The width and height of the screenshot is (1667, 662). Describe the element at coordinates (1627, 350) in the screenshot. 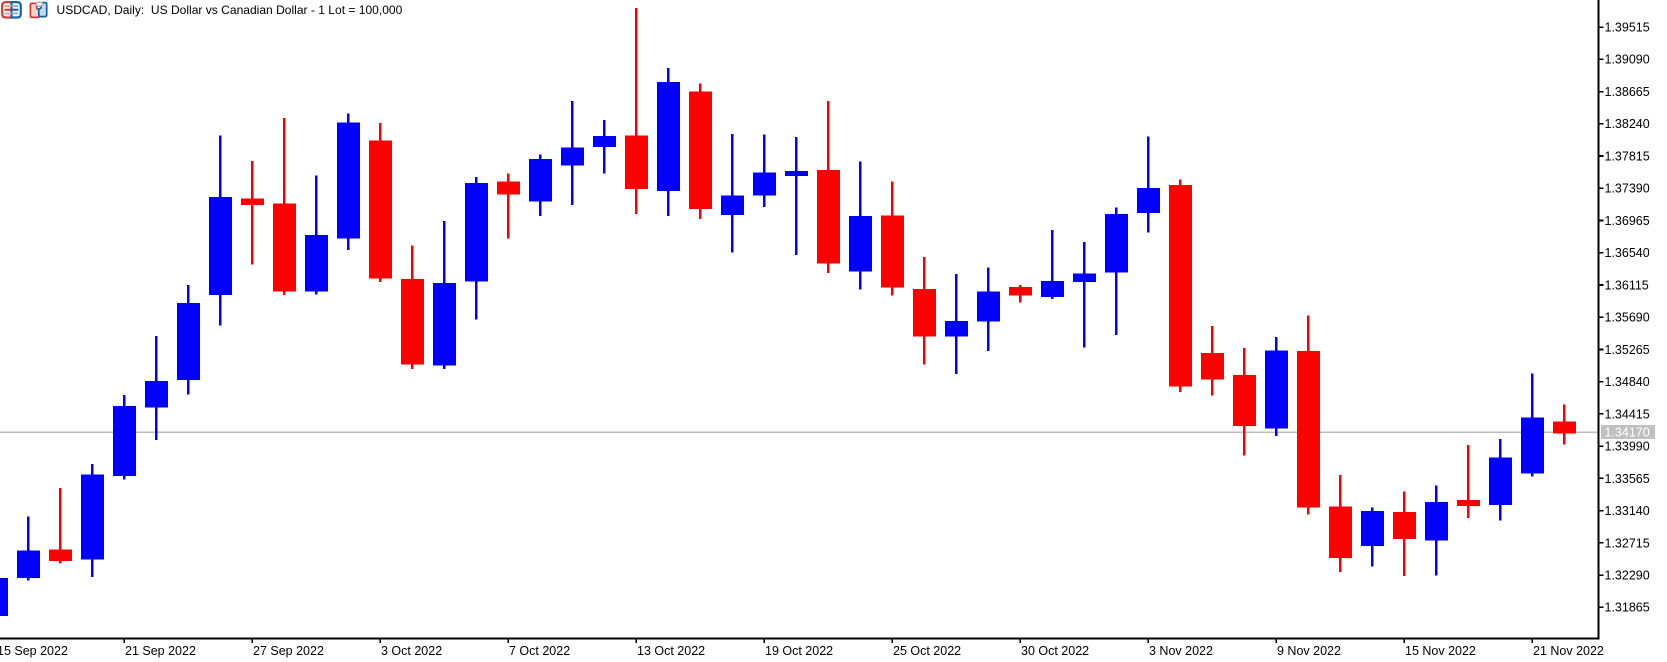

I see `svg-text: 1.35265` at that location.